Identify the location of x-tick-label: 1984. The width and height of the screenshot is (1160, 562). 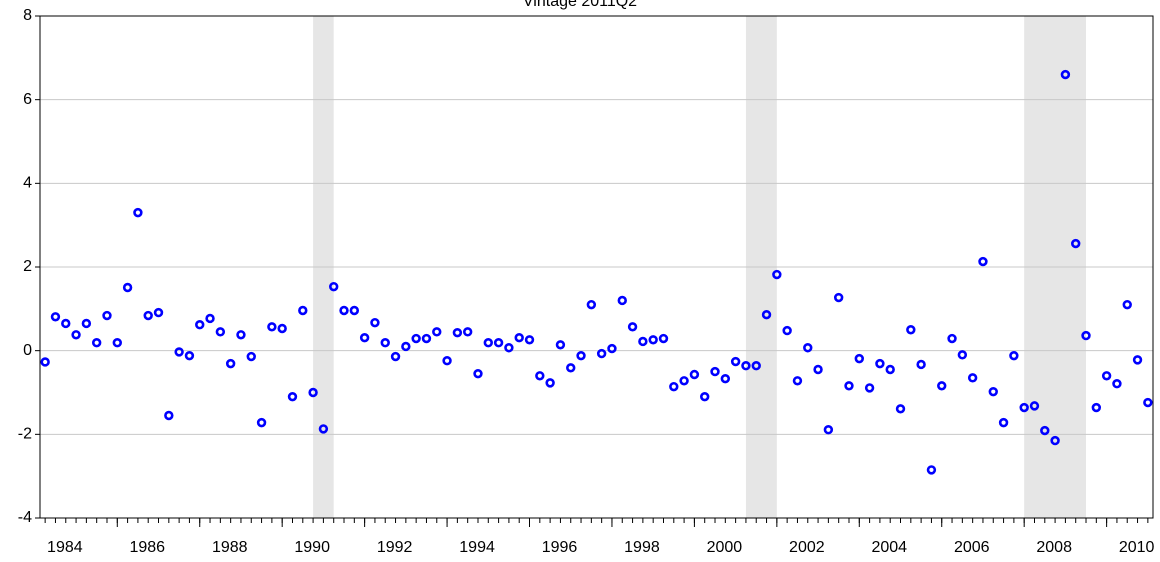
(65, 547).